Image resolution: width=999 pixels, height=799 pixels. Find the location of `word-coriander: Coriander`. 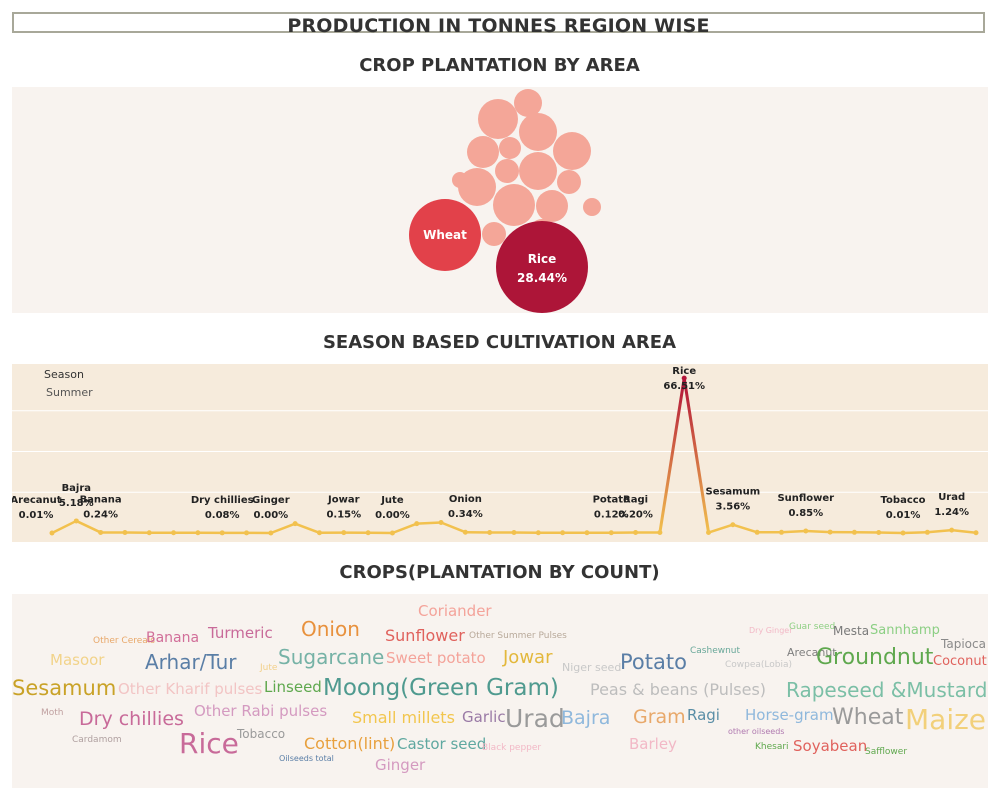

word-coriander: Coriander is located at coordinates (455, 611).